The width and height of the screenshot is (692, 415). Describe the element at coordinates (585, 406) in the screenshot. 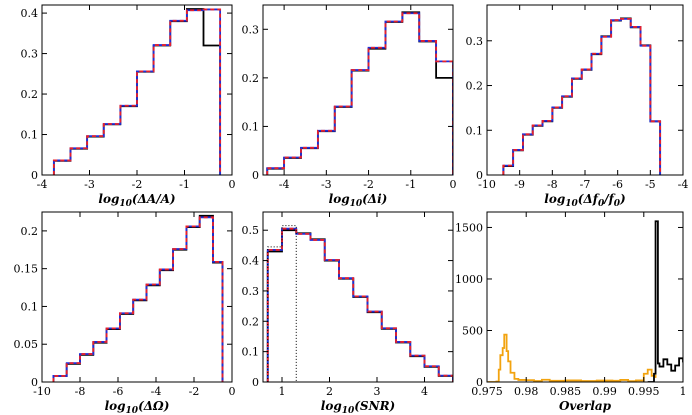

I see `x-axis-label: Overlap` at that location.